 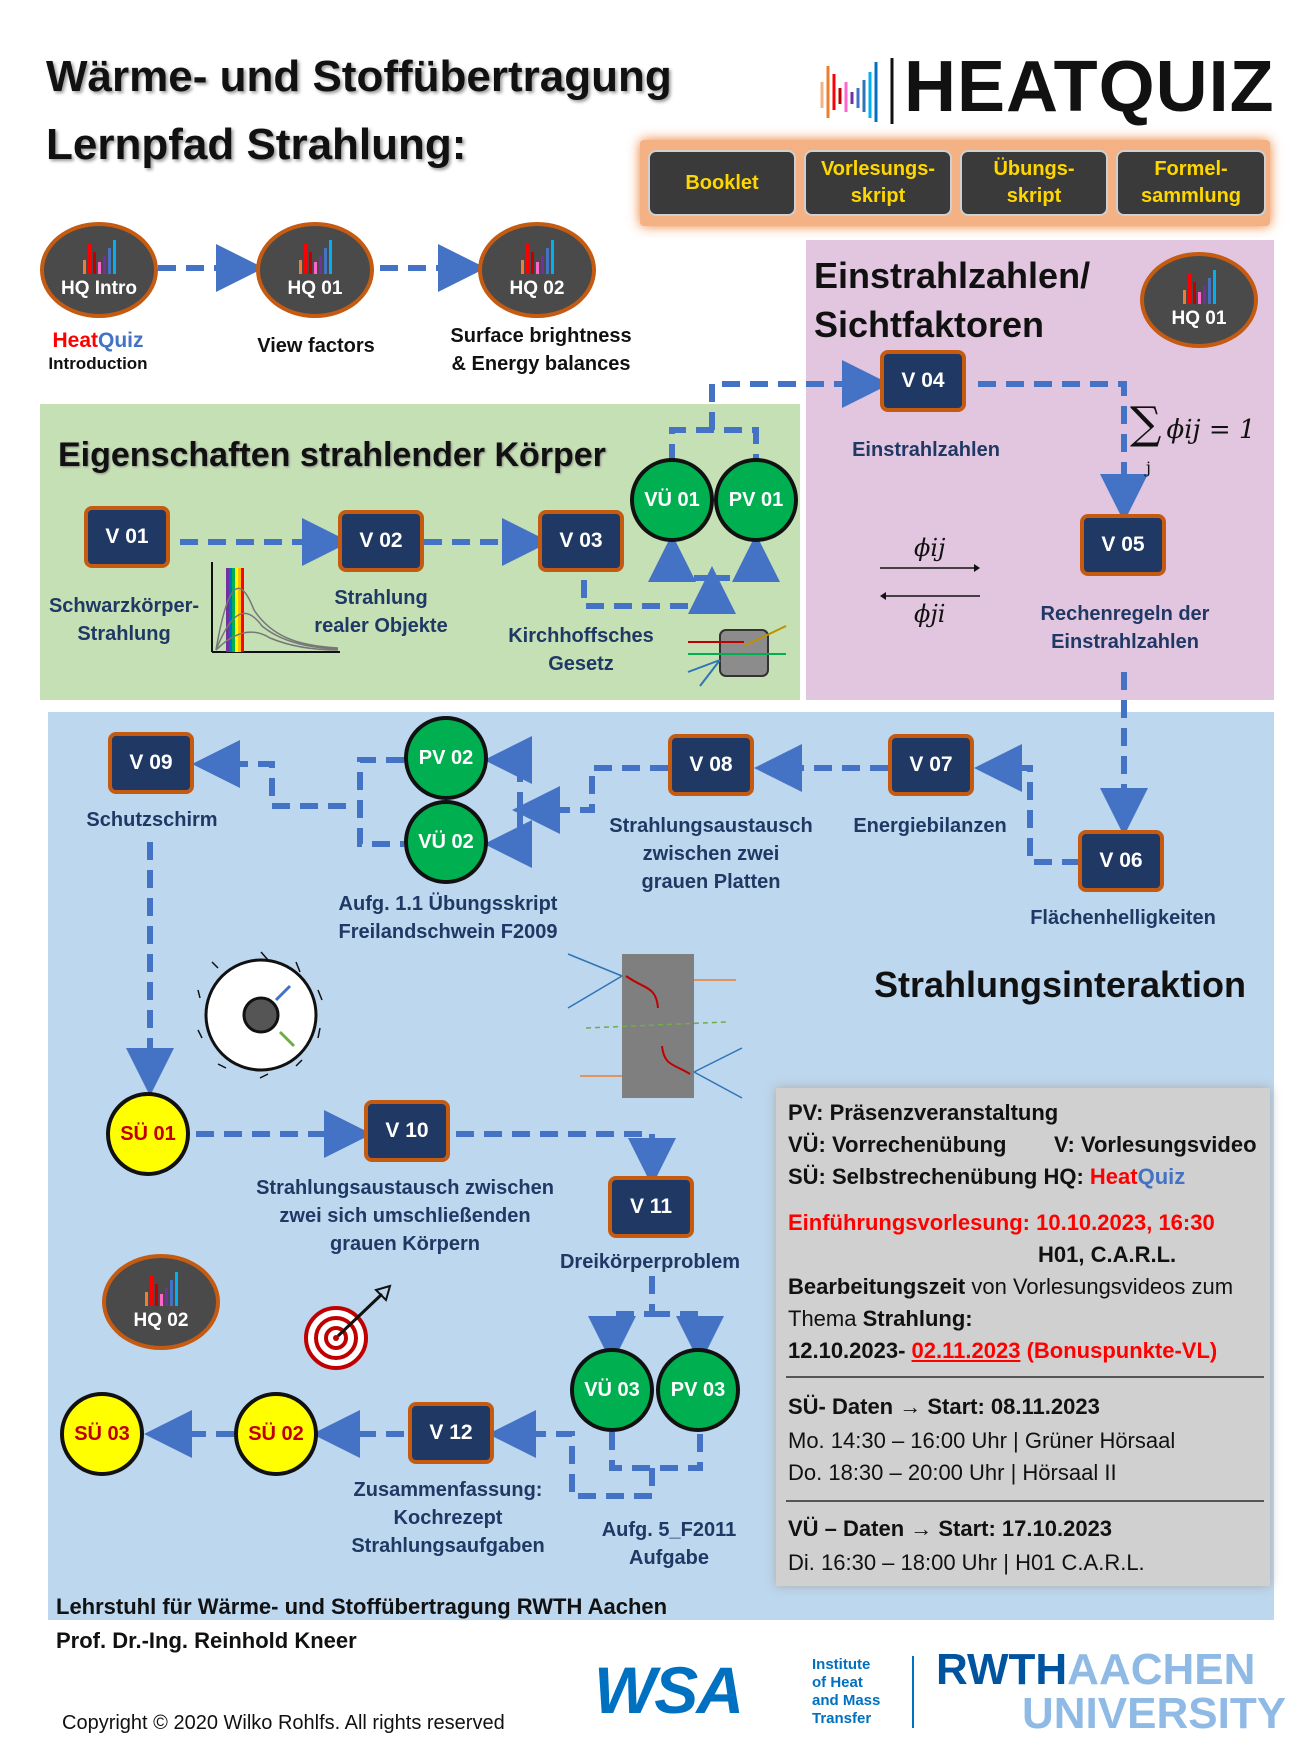 What do you see at coordinates (1161, 1669) in the screenshot?
I see `aachen-text: AACHEN` at bounding box center [1161, 1669].